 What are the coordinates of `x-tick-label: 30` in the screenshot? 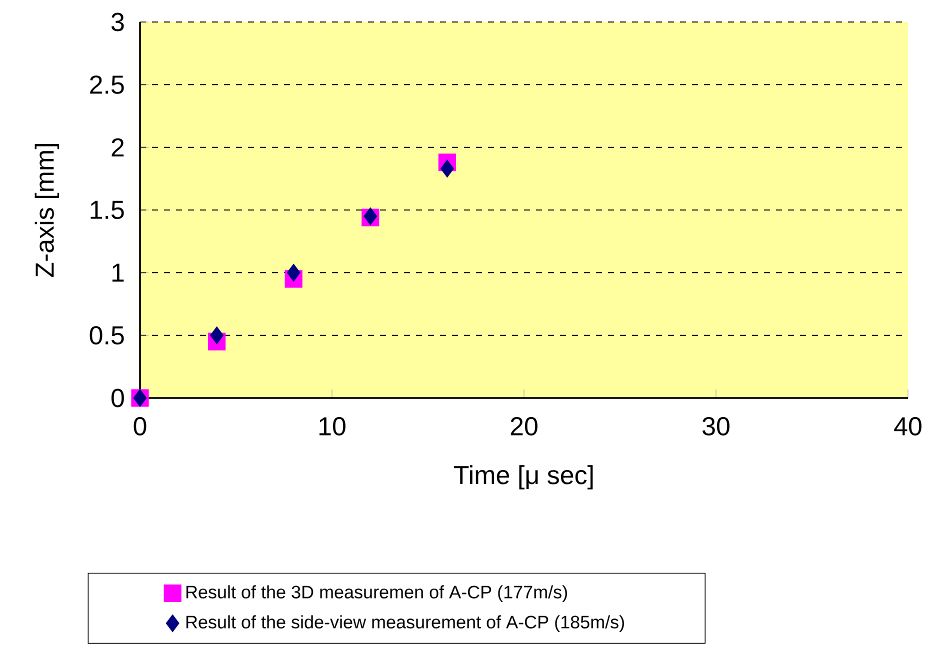 It's located at (716, 426).